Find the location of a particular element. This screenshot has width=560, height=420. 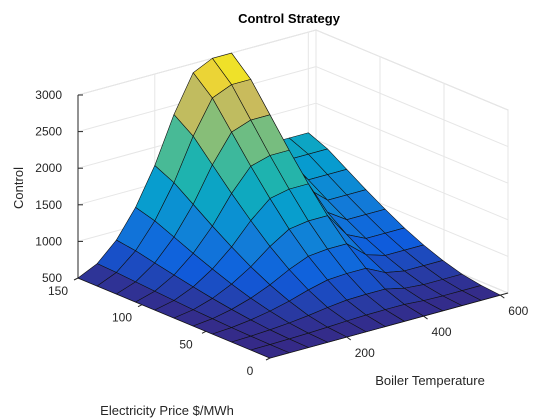

y-tick-label: 150 is located at coordinates (58, 291).